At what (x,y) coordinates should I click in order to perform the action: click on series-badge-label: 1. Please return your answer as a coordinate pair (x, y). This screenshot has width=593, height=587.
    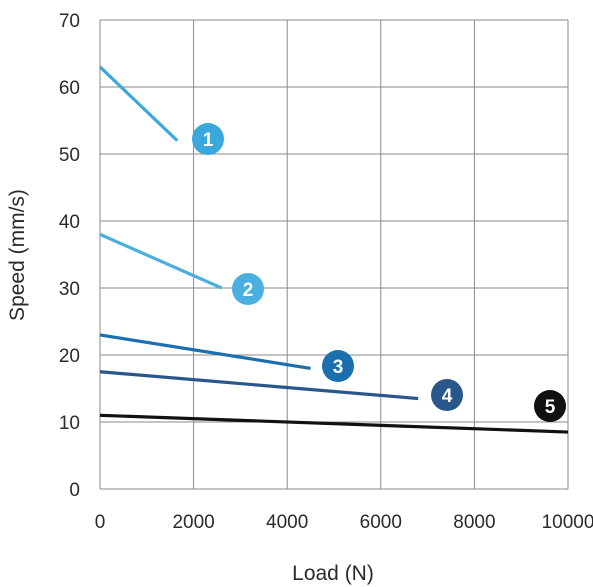
    Looking at the image, I should click on (208, 140).